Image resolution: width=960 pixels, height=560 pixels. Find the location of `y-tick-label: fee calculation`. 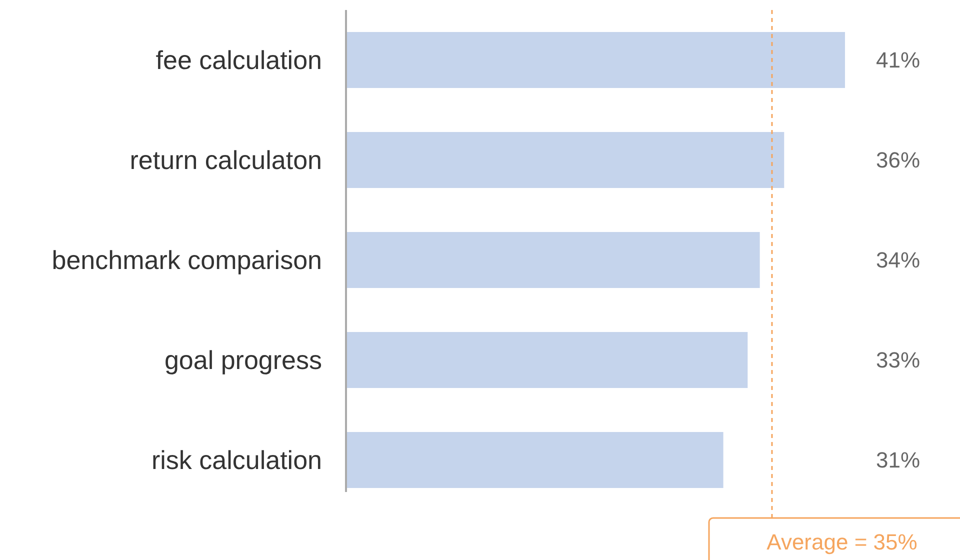

y-tick-label: fee calculation is located at coordinates (239, 60).